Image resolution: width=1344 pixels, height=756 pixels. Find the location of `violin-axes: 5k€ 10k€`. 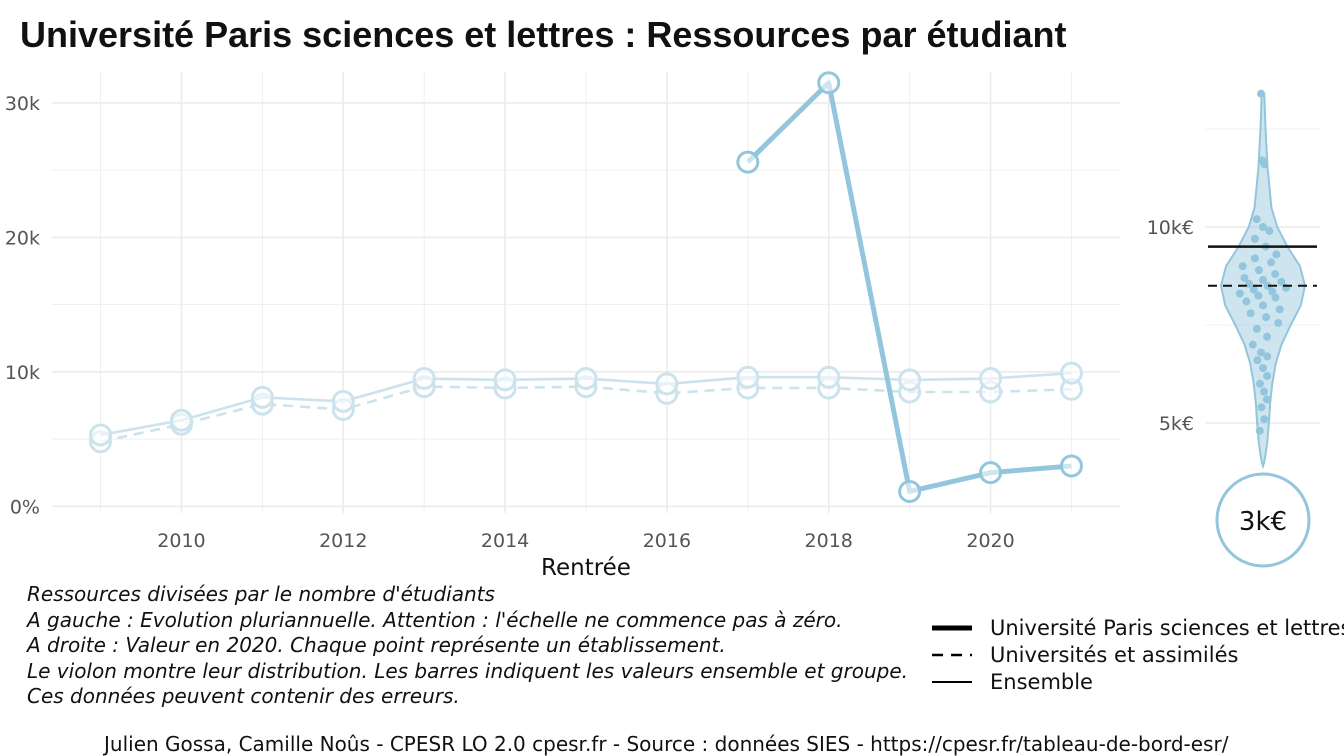

violin-axes: 5k€ 10k€ is located at coordinates (1170, 326).